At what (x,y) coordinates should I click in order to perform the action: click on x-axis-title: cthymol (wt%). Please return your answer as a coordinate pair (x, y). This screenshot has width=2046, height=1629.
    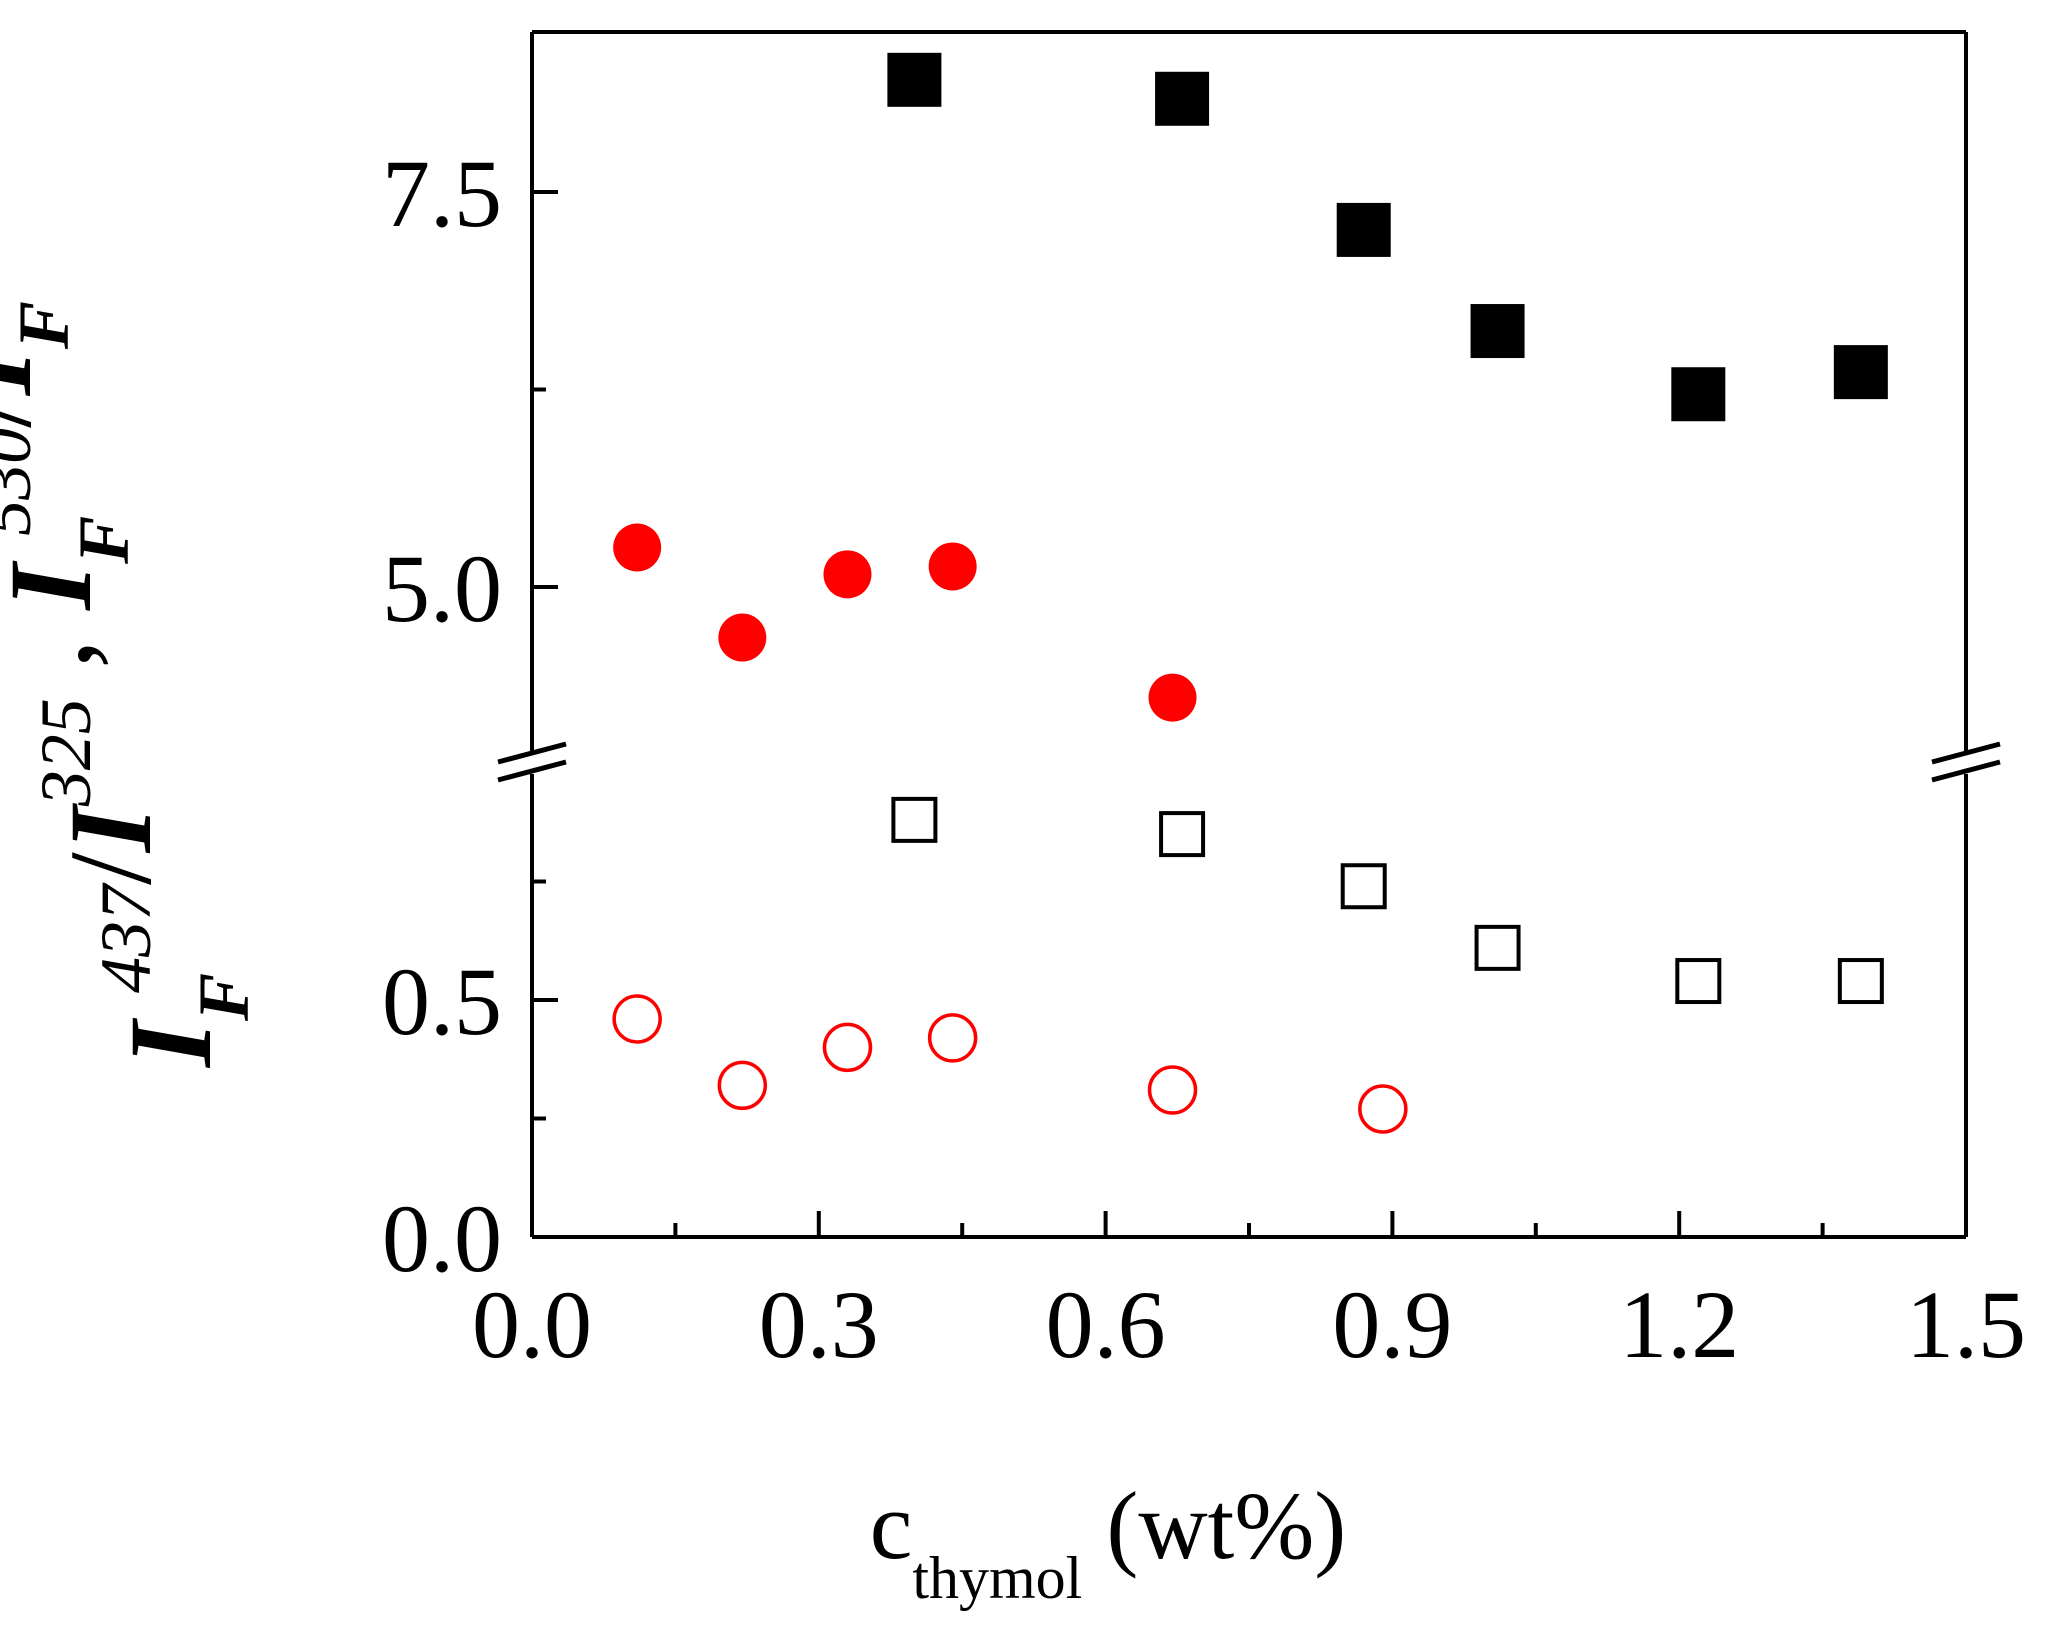
    Looking at the image, I should click on (1108, 1541).